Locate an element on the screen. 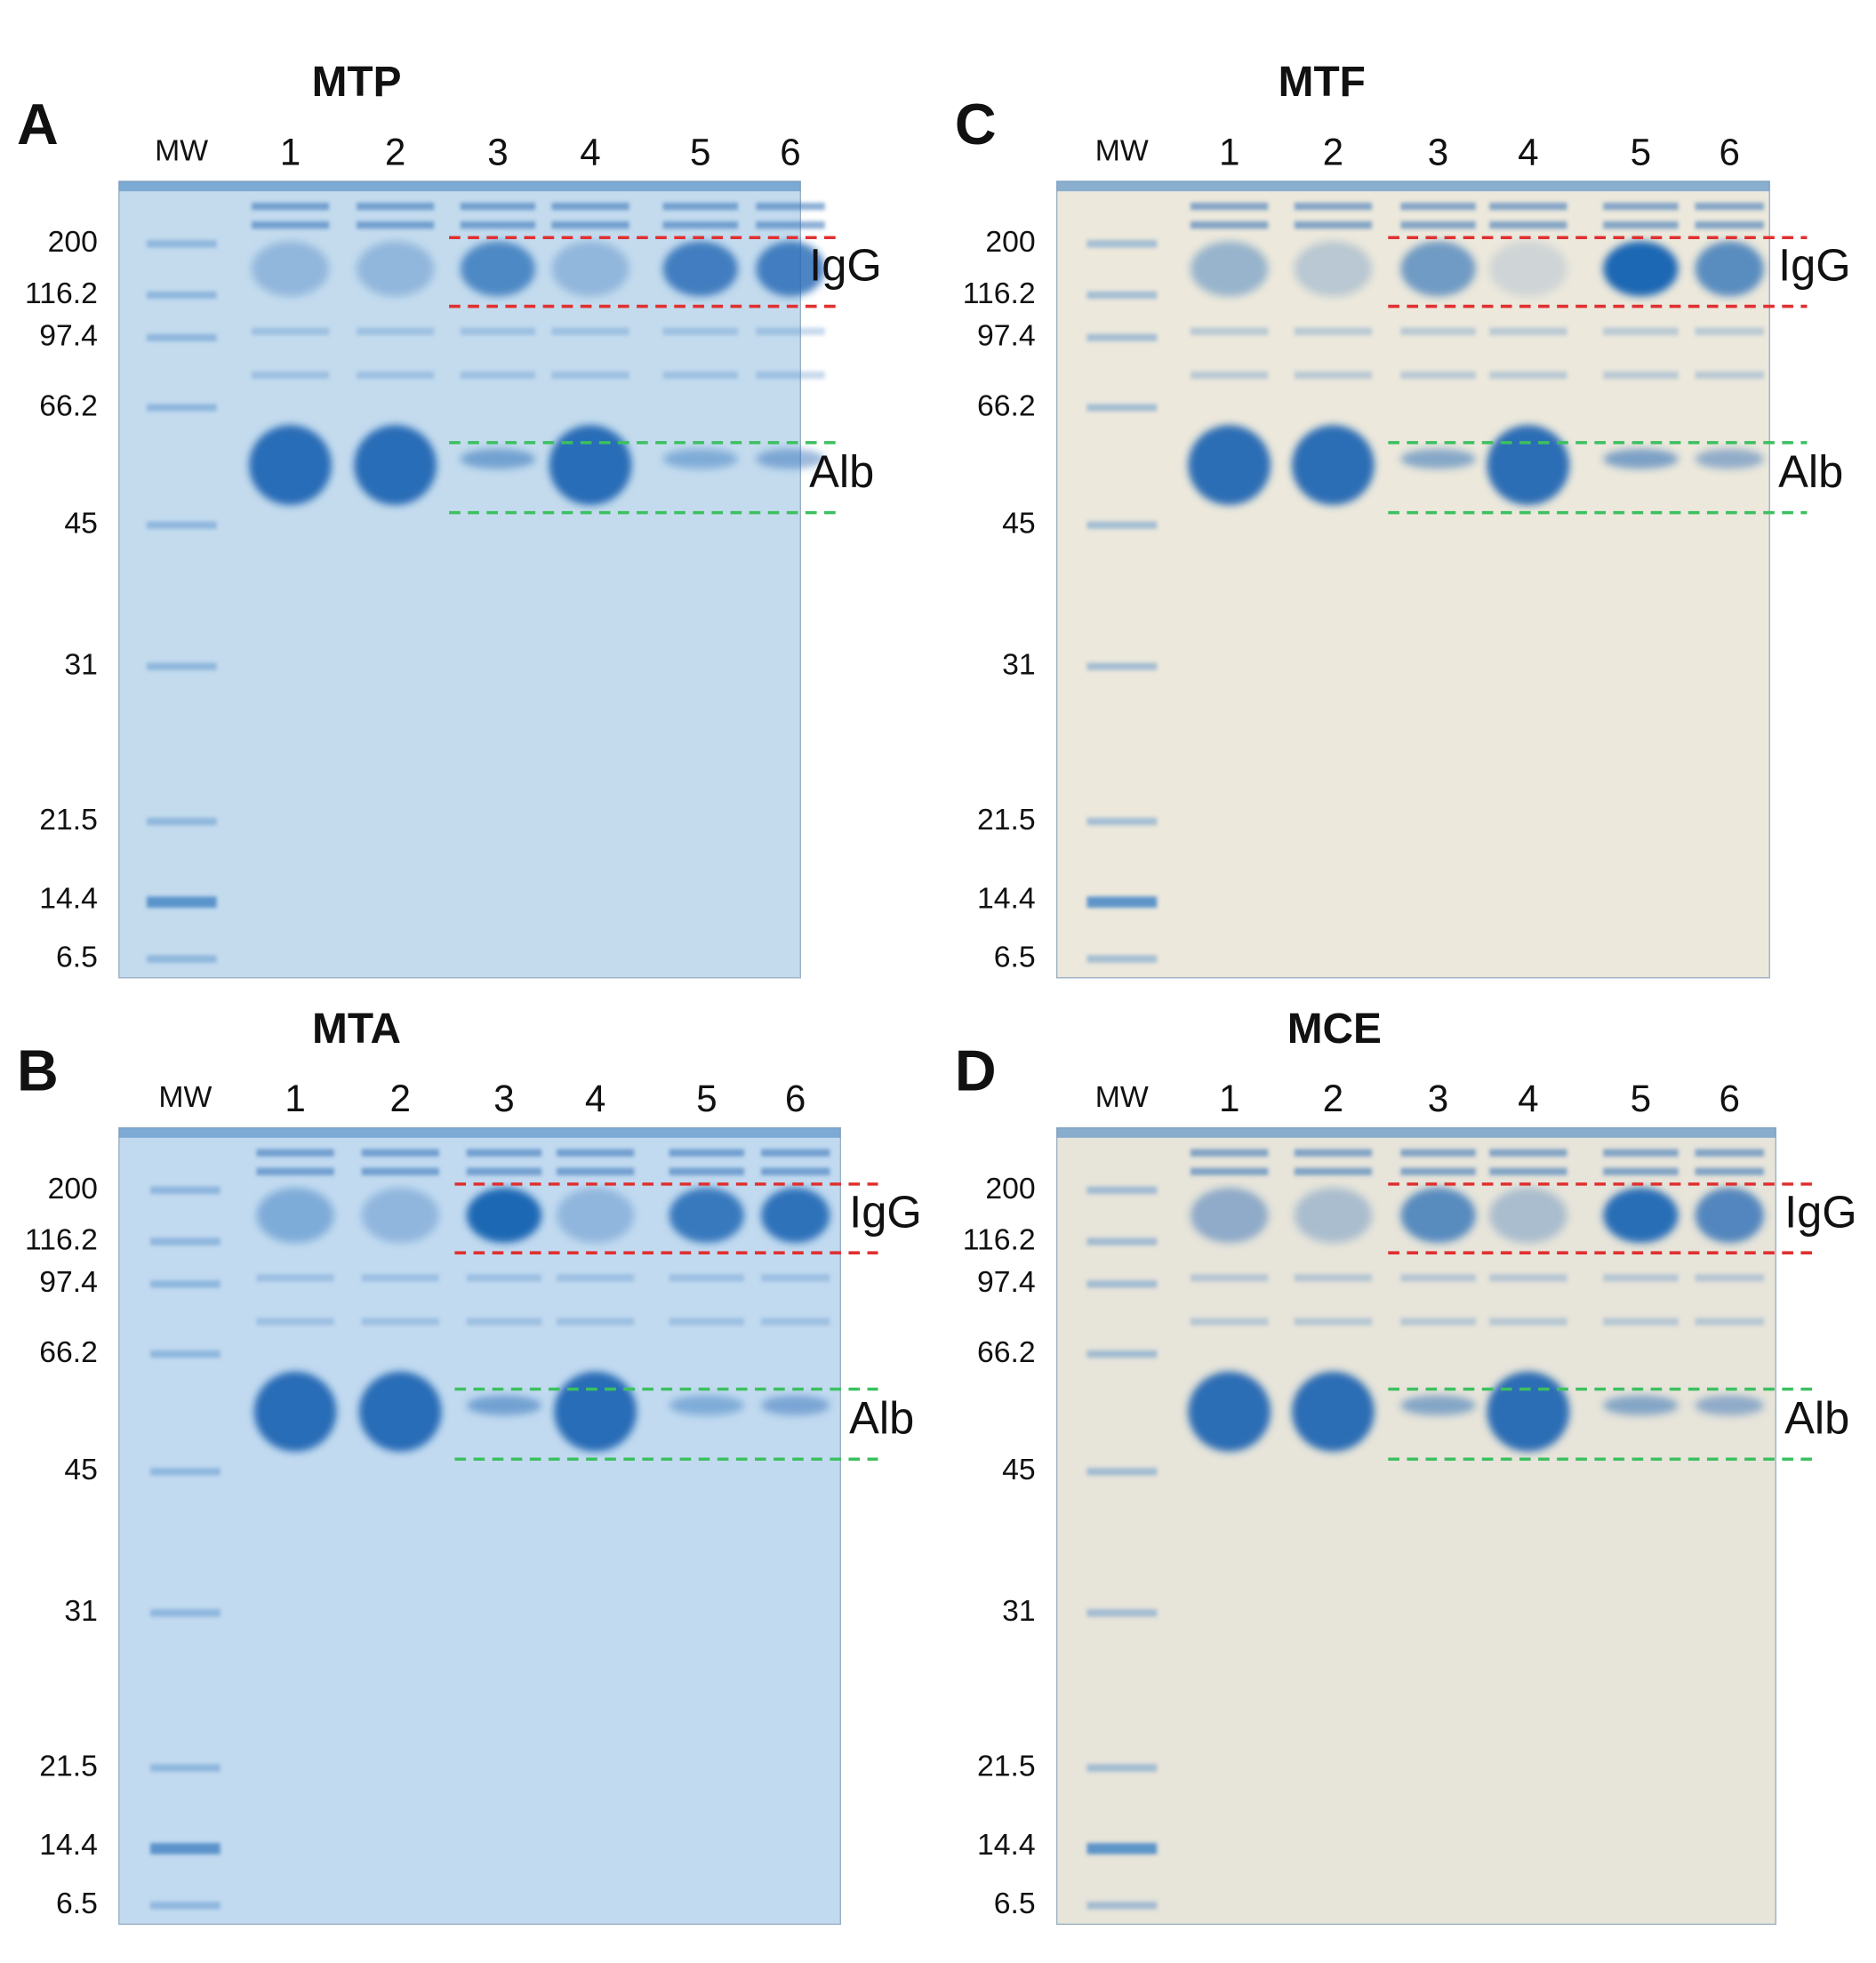  lane-label: 6 is located at coordinates (1729, 152).